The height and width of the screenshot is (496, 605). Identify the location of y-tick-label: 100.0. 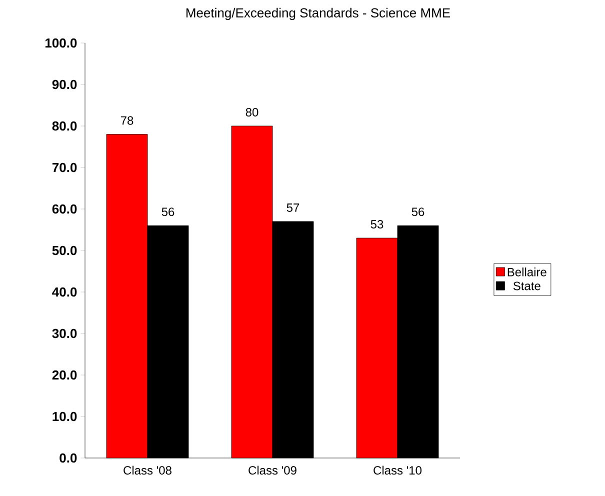
(61, 43).